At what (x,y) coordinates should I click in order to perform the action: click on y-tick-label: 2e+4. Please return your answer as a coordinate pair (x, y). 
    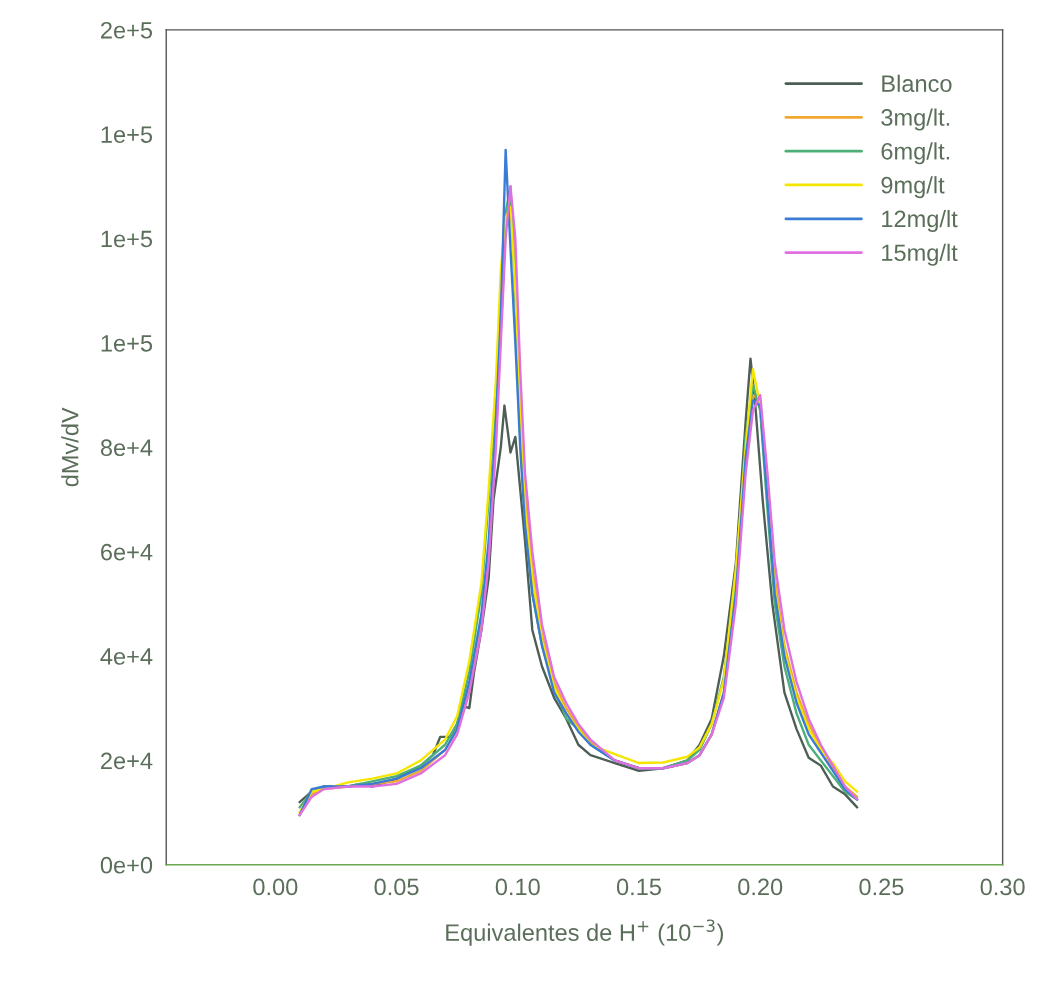
    Looking at the image, I should click on (127, 761).